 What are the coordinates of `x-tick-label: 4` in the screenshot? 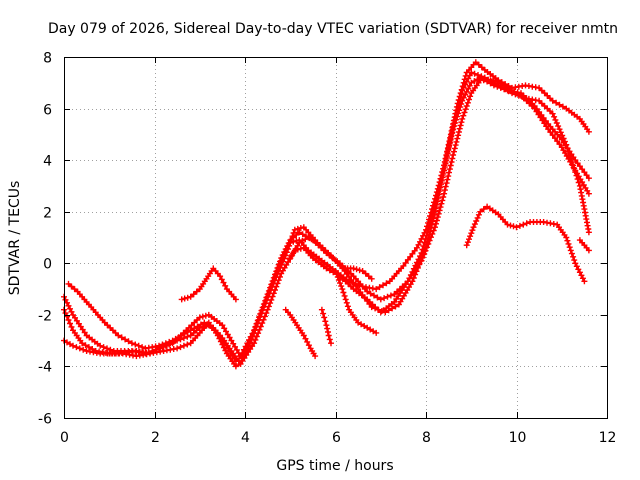 It's located at (245, 438).